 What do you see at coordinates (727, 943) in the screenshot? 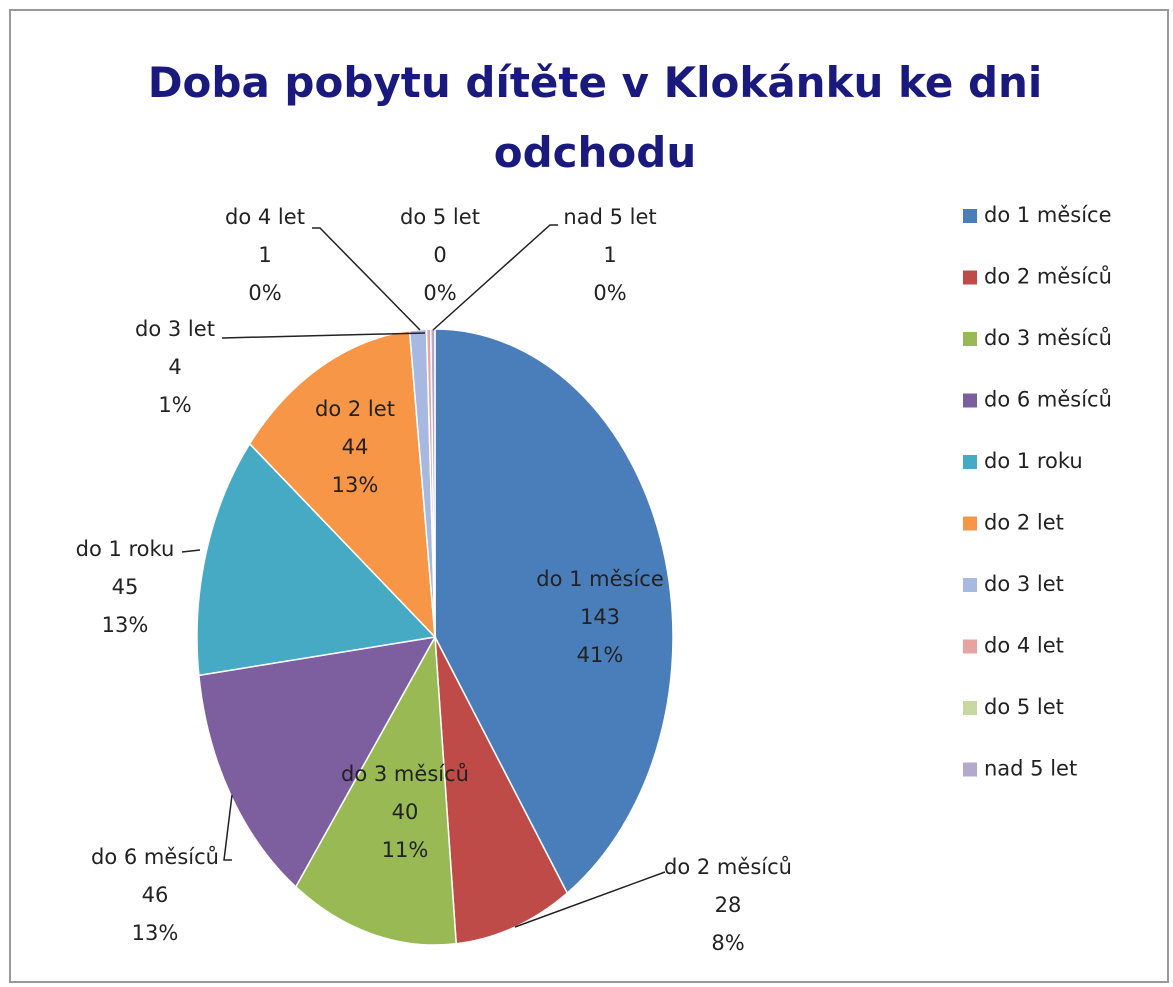
I see `data-label-percent: 8%` at bounding box center [727, 943].